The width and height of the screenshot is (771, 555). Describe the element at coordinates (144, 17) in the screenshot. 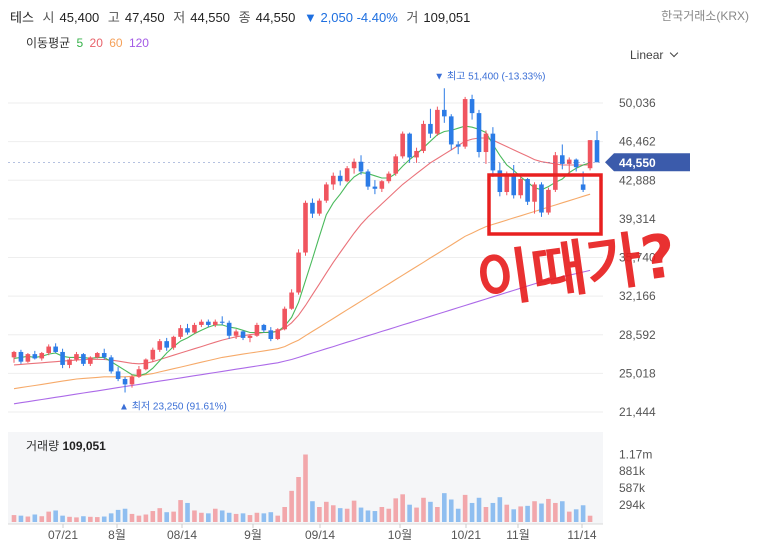

I see `high-value: 47,450` at that location.